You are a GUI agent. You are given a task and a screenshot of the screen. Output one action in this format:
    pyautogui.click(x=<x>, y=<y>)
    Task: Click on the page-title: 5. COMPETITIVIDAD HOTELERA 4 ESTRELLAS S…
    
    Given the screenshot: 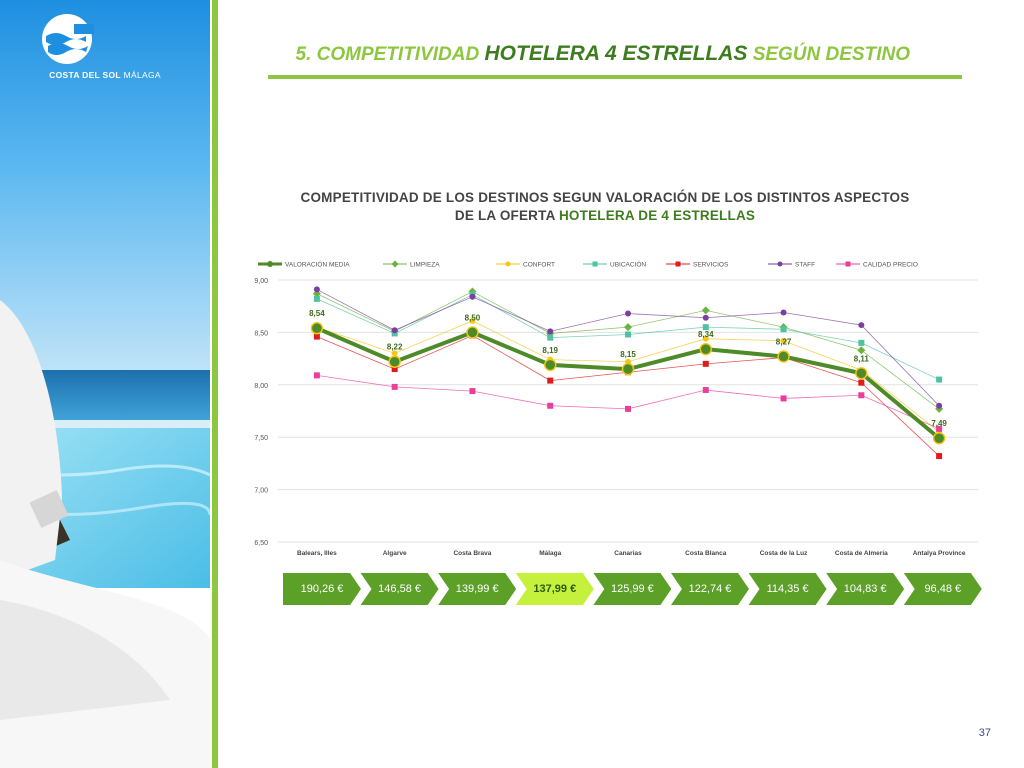 What is the action you would take?
    pyautogui.click(x=590, y=54)
    